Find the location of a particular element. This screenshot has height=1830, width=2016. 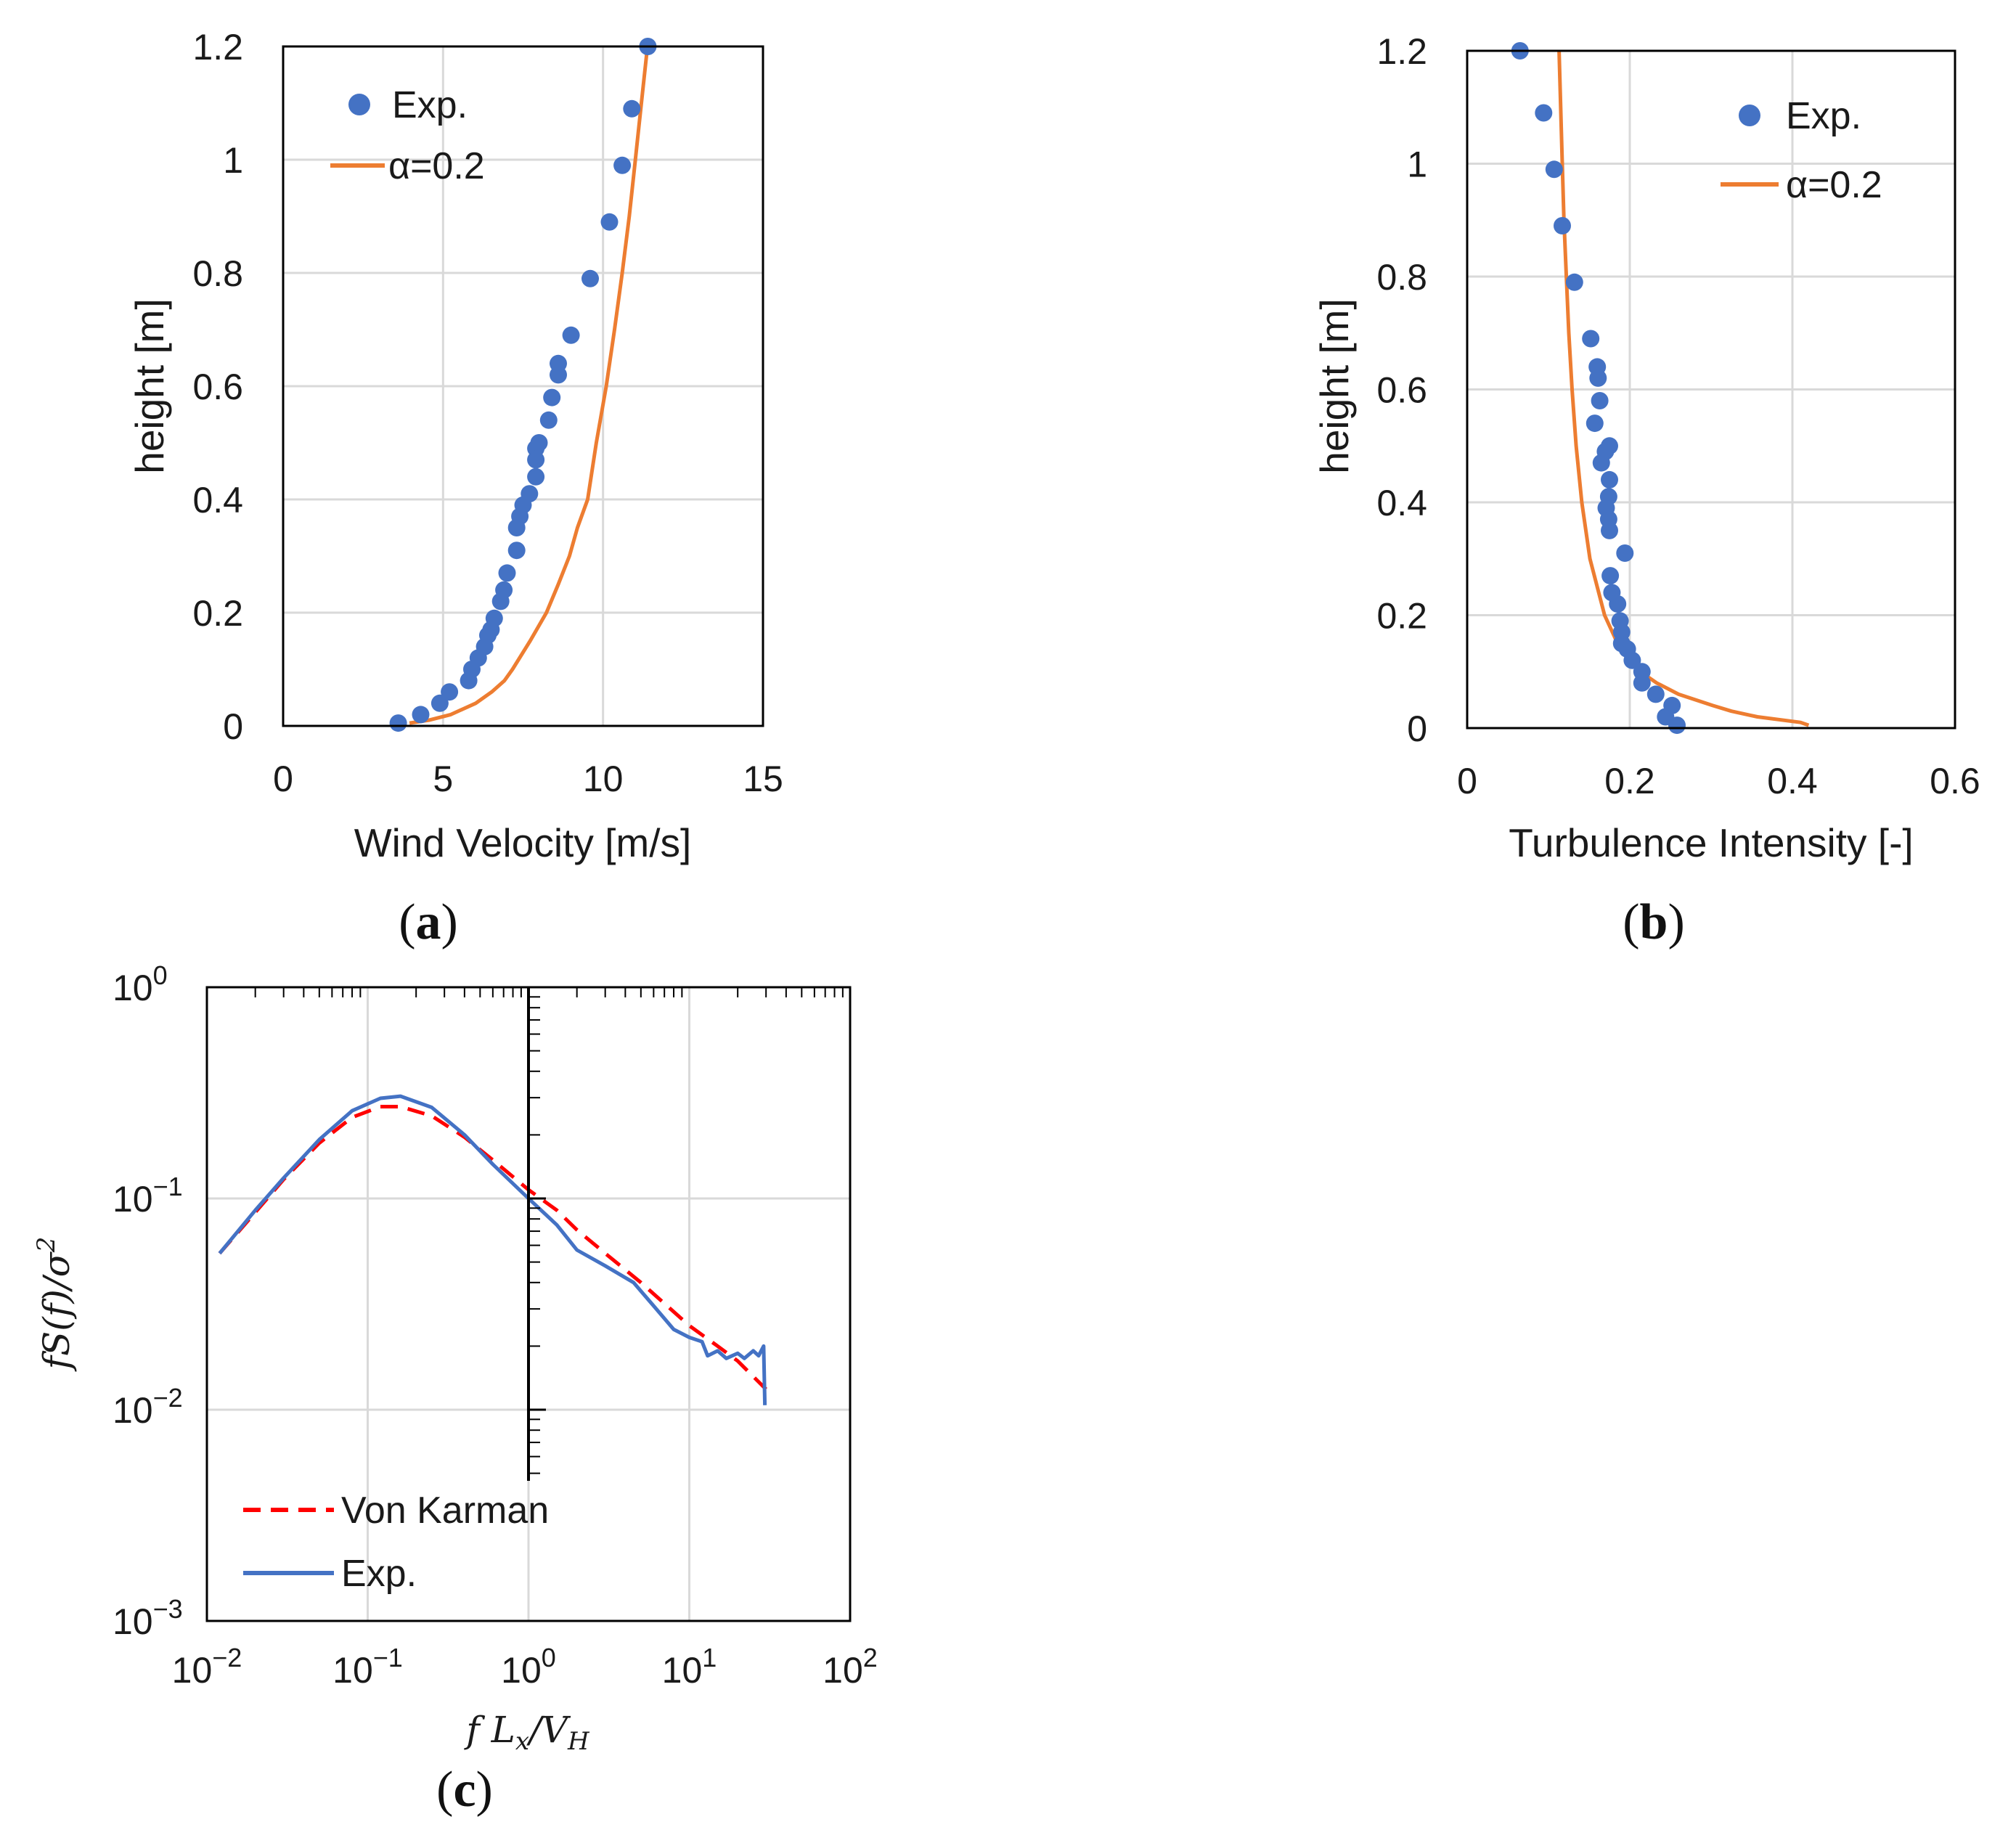

chart-c-ytick-label: 10⁻² is located at coordinates (148, 1407).